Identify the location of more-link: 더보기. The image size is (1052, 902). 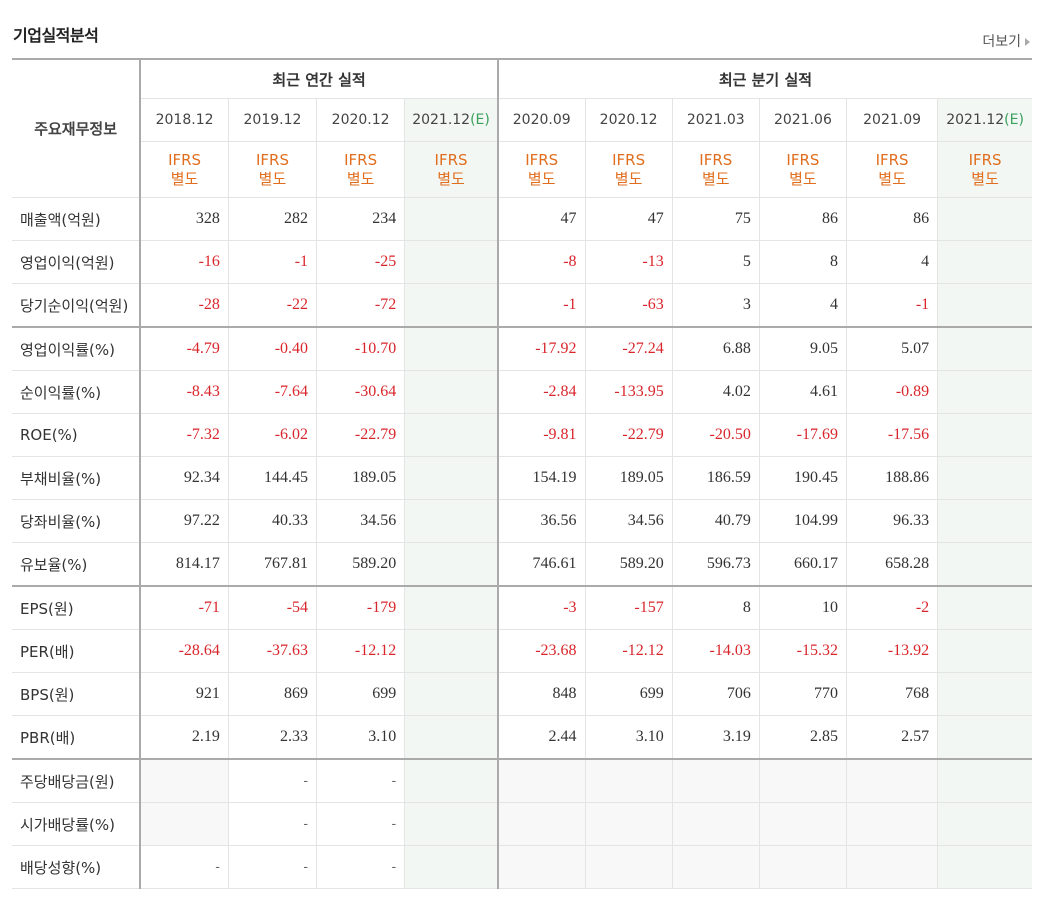
(1006, 41).